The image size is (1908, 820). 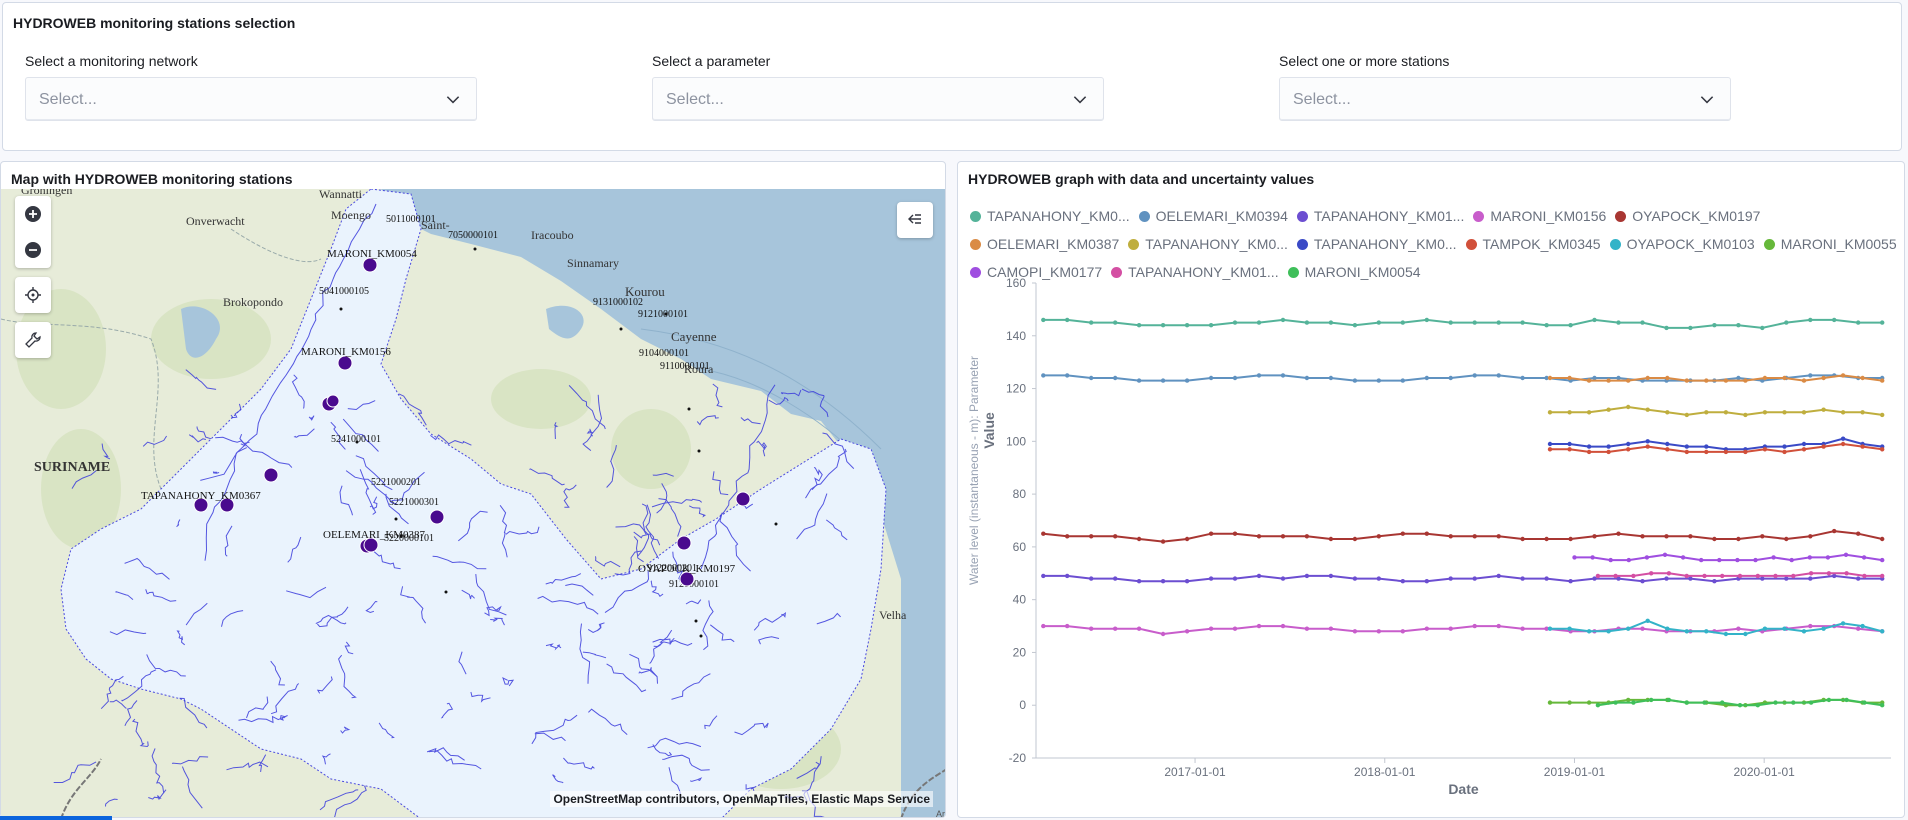 What do you see at coordinates (1036, 272) in the screenshot?
I see `legend-item: CAMOPI_KM0177` at bounding box center [1036, 272].